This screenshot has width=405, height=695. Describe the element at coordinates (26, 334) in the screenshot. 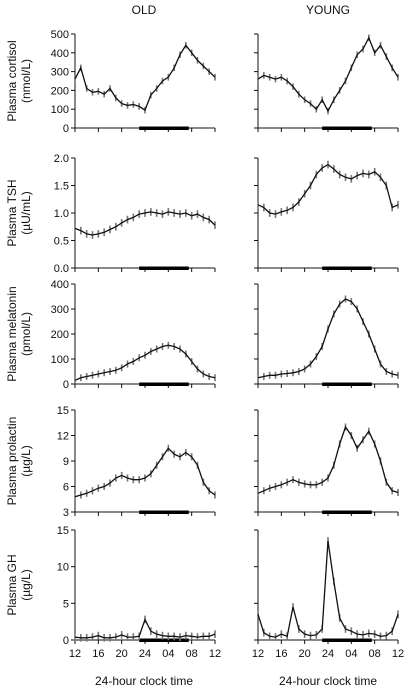

I see `y-axis-label: (pmol/L)` at that location.